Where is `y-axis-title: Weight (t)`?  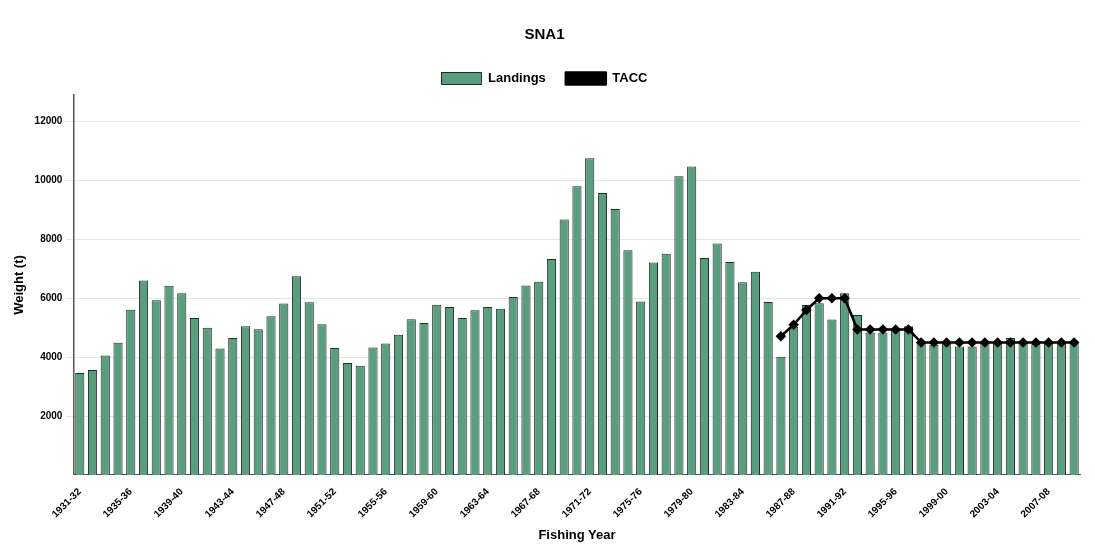
y-axis-title: Weight (t) is located at coordinates (19, 285).